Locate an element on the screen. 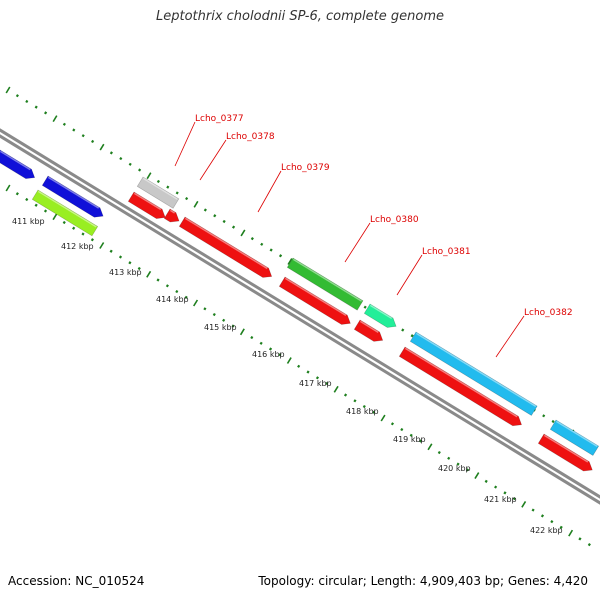 This screenshot has width=600, height=600. feat-red-5-highlight is located at coordinates (369, 326).